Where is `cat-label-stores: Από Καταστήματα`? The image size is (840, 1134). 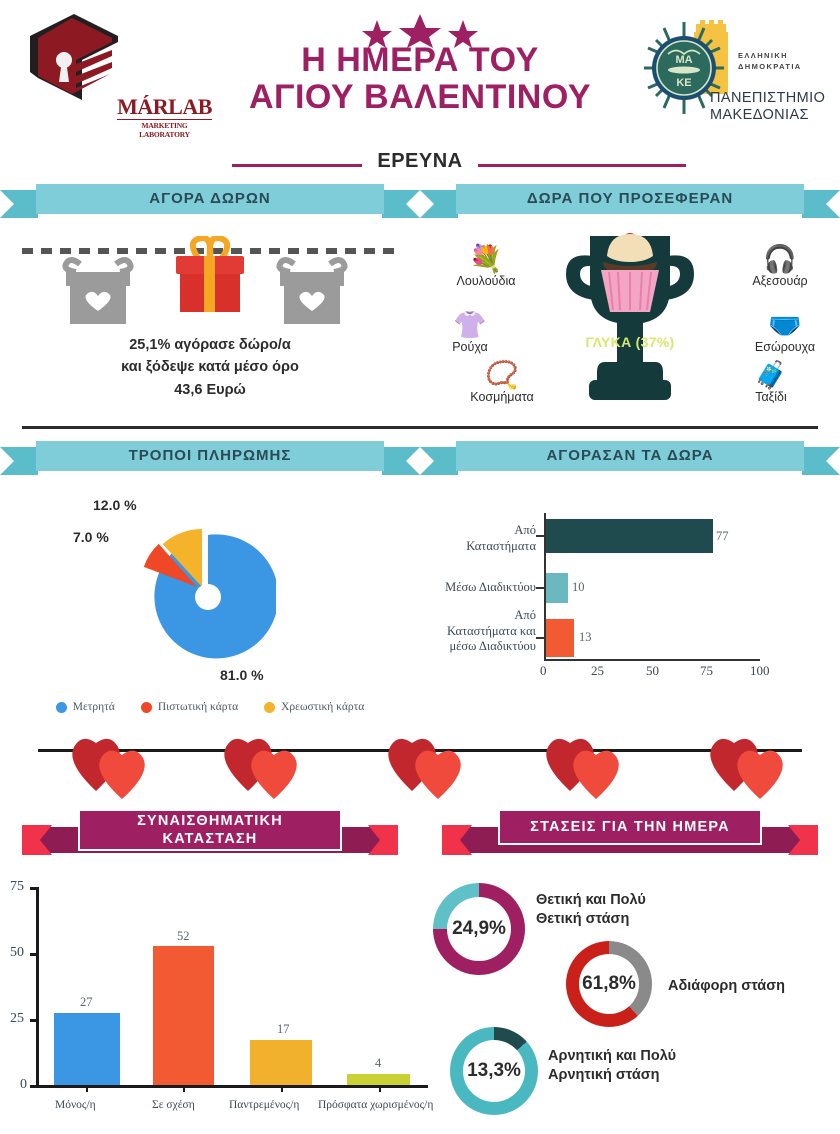 cat-label-stores: Από Καταστήματα is located at coordinates (501, 538).